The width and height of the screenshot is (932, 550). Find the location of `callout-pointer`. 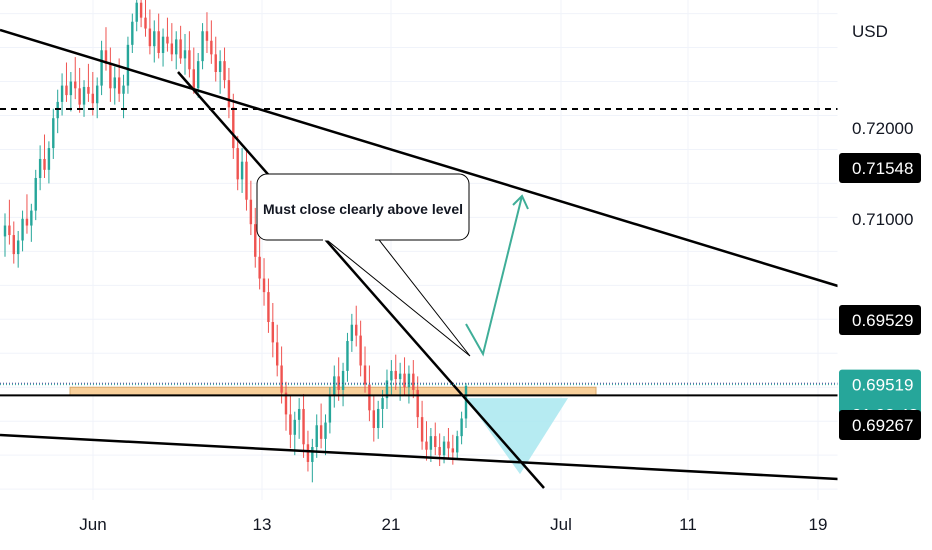

callout-pointer is located at coordinates (395, 296).